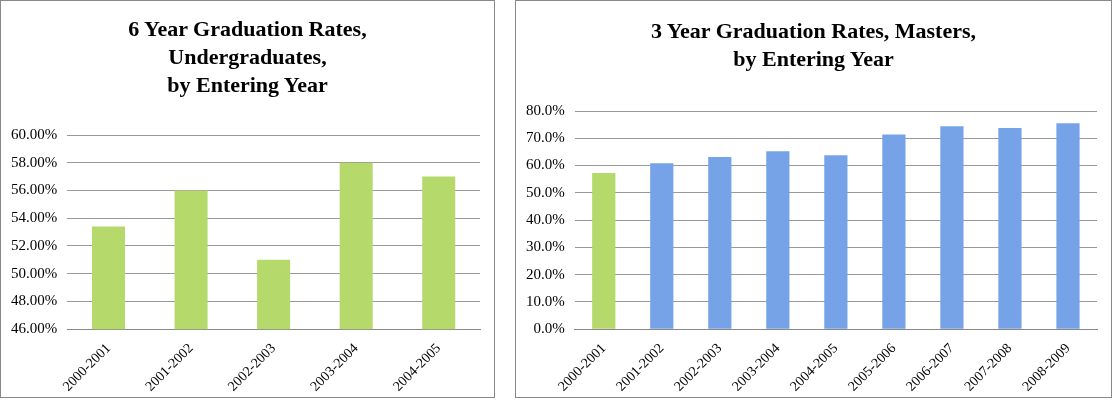  Describe the element at coordinates (545, 300) in the screenshot. I see `y-tick-label: 10.0%` at that location.